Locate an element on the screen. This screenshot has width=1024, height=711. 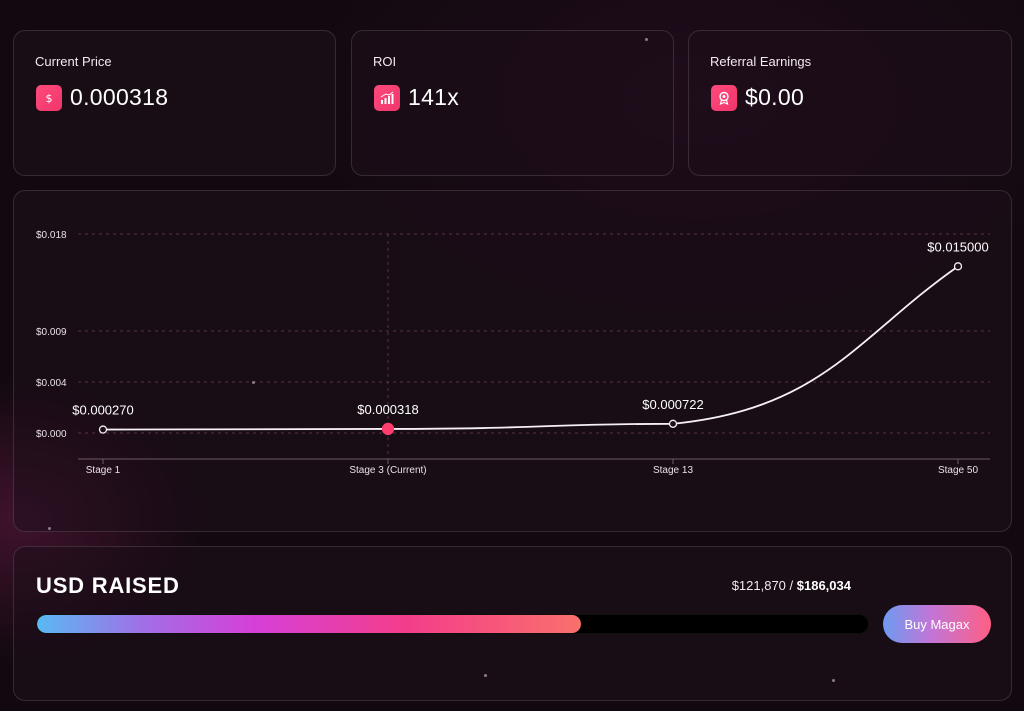
x-tick-label: Stage 1 is located at coordinates (103, 470).